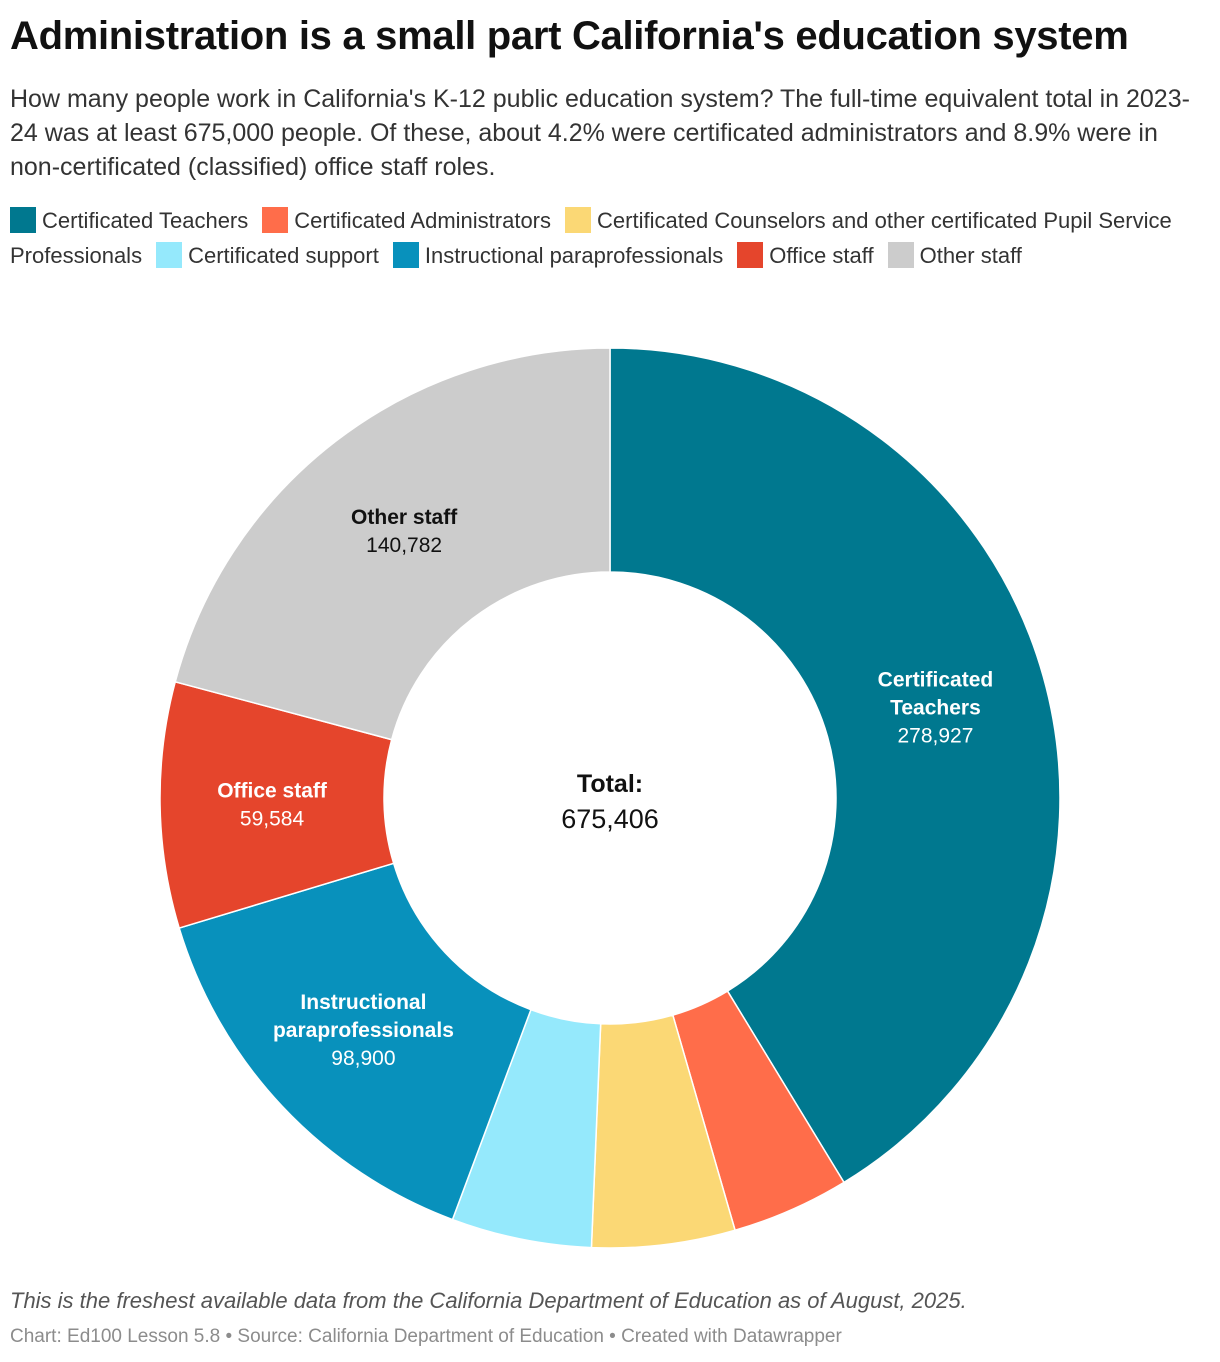  What do you see at coordinates (272, 790) in the screenshot?
I see `slice-label-office-staff: Office staff` at bounding box center [272, 790].